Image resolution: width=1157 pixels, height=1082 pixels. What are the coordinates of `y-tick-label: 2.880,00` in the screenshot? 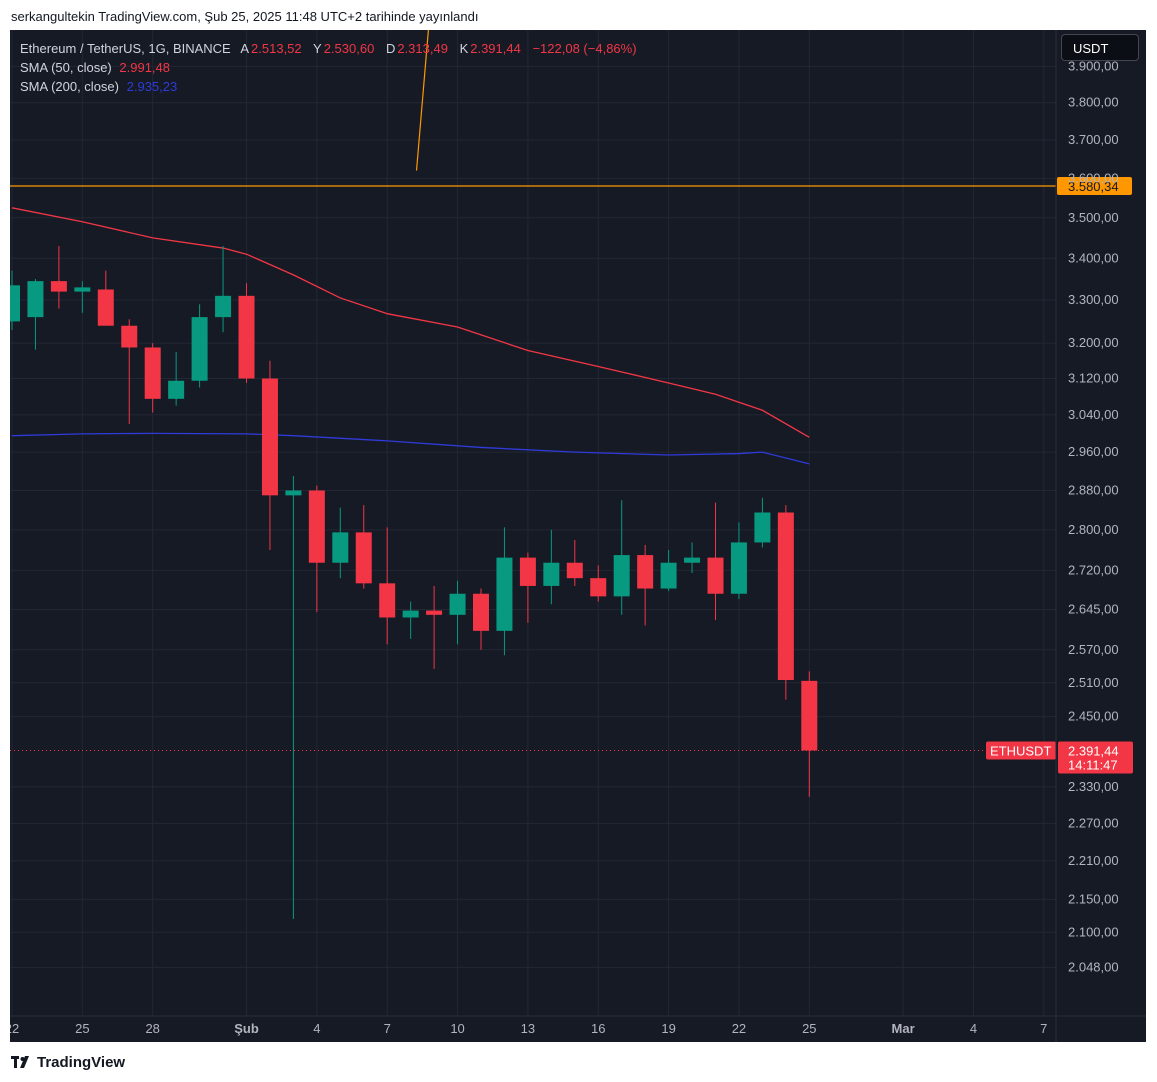 It's located at (1093, 489).